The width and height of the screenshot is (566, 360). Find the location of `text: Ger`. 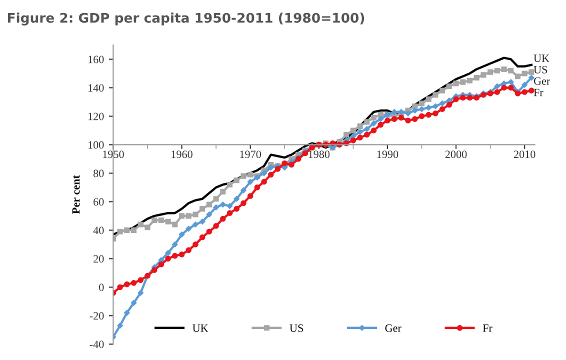

text: Ger is located at coordinates (542, 81).